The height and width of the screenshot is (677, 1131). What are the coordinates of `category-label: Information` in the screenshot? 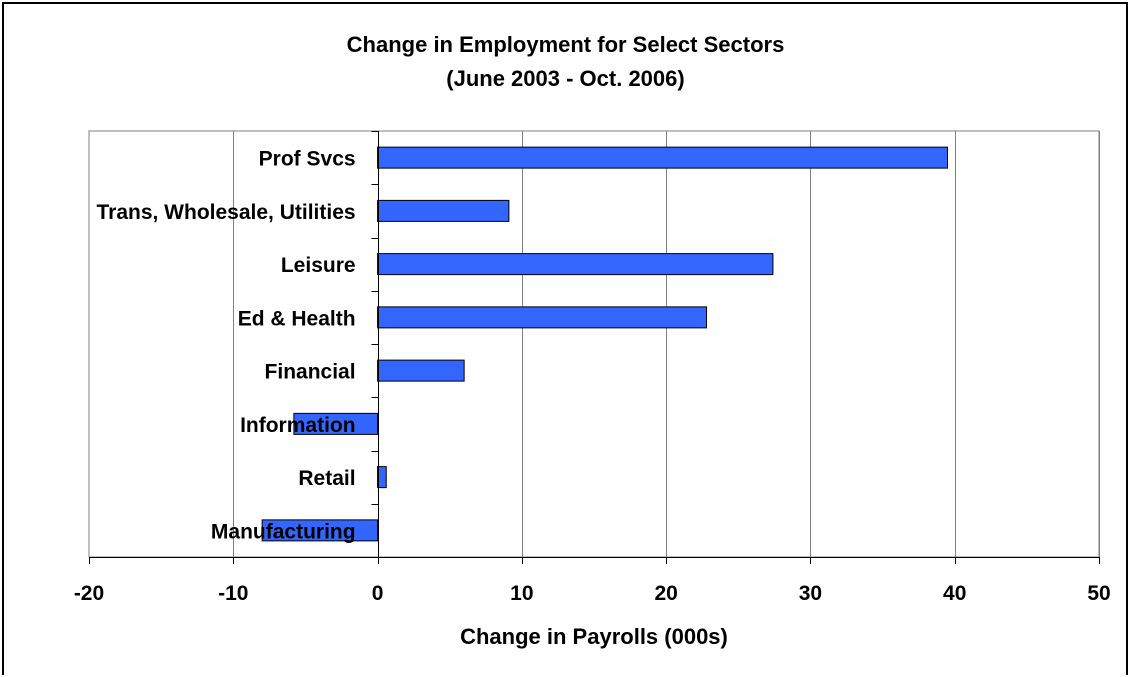 It's located at (298, 425).